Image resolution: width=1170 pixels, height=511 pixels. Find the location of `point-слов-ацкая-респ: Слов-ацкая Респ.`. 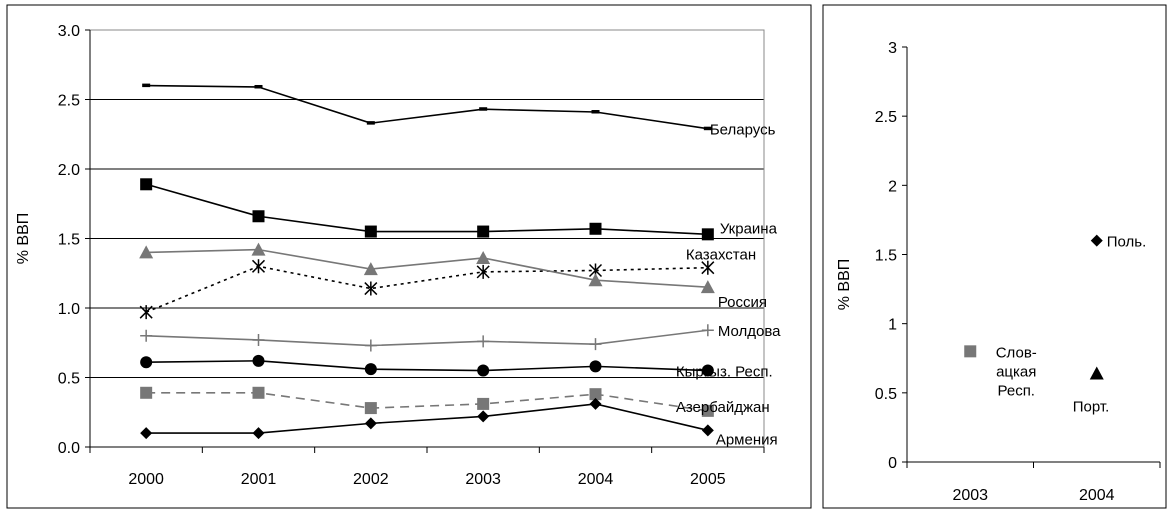

point-слов-ацкая-респ: Слов-ацкая Респ. is located at coordinates (1000, 371).